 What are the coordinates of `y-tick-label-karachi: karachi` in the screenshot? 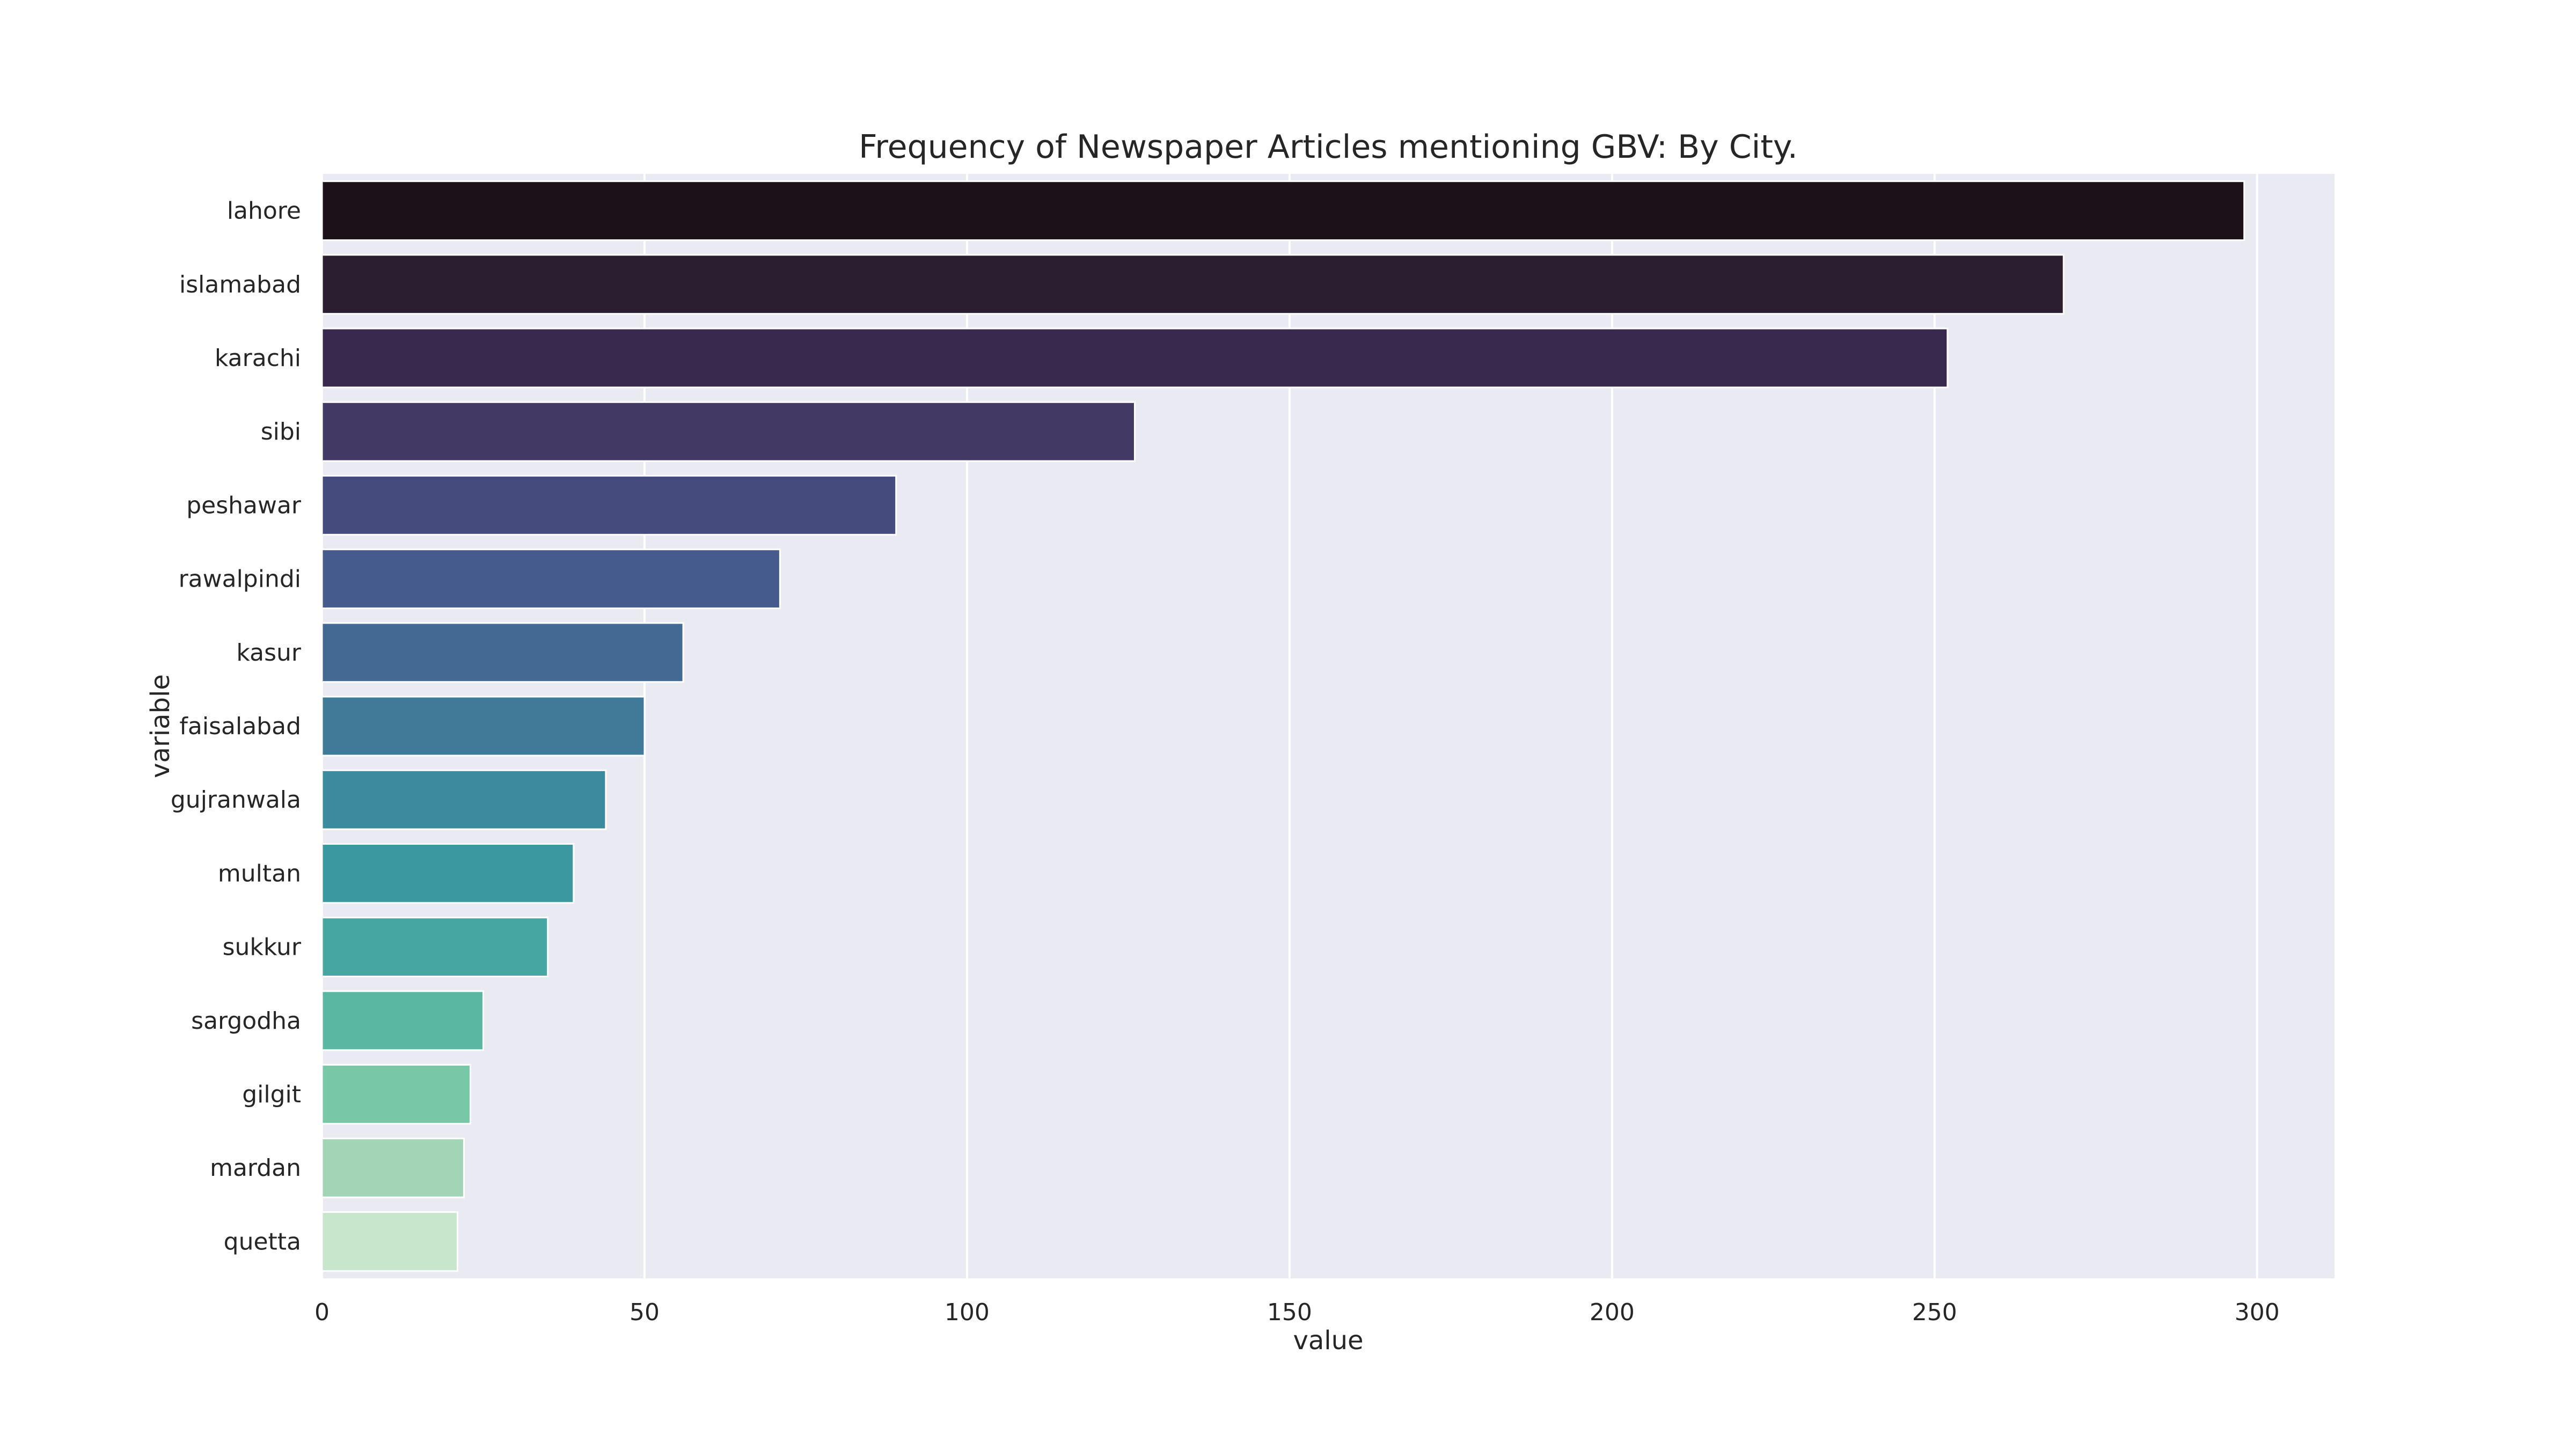 It's located at (258, 358).